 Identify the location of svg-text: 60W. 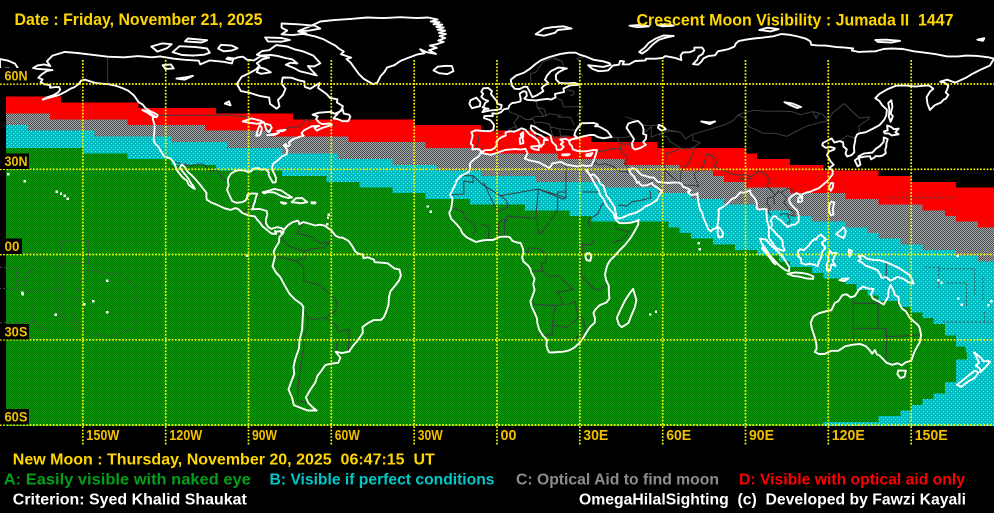
(348, 435).